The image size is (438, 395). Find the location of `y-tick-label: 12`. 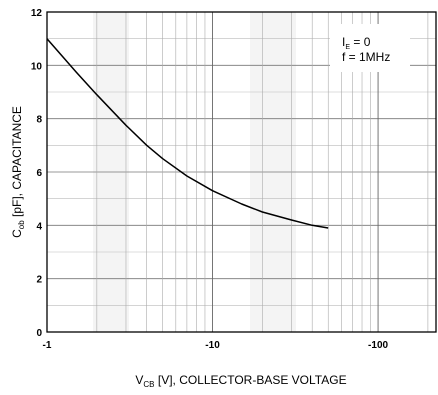

y-tick-label: 12 is located at coordinates (37, 13).